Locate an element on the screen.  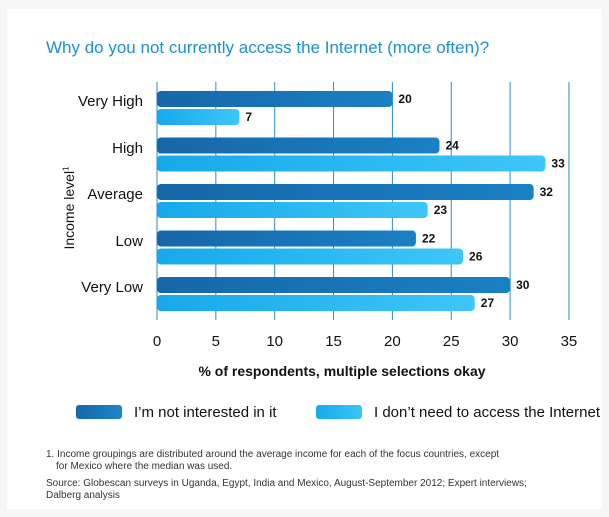
x-tick-label-35: 35 is located at coordinates (569, 341).